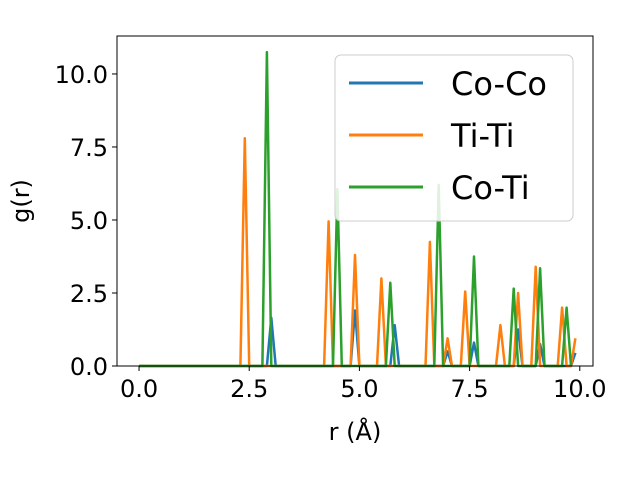 This screenshot has width=640, height=485. I want to click on x-axis-label: r (Å), so click(355, 431).